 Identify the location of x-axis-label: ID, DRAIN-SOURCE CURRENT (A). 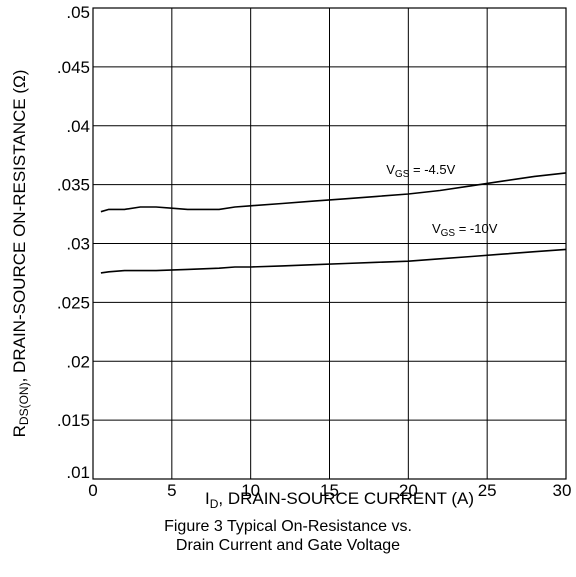
(339, 500).